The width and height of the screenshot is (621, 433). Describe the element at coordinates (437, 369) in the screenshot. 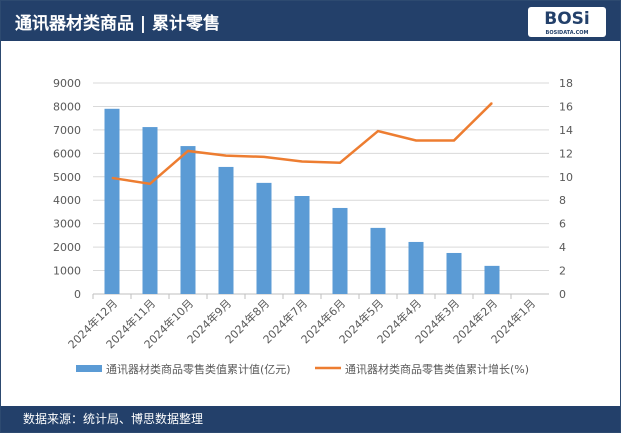

I see `legend-line-label: 通讯器材类商品零售类值累计增长(%)` at that location.